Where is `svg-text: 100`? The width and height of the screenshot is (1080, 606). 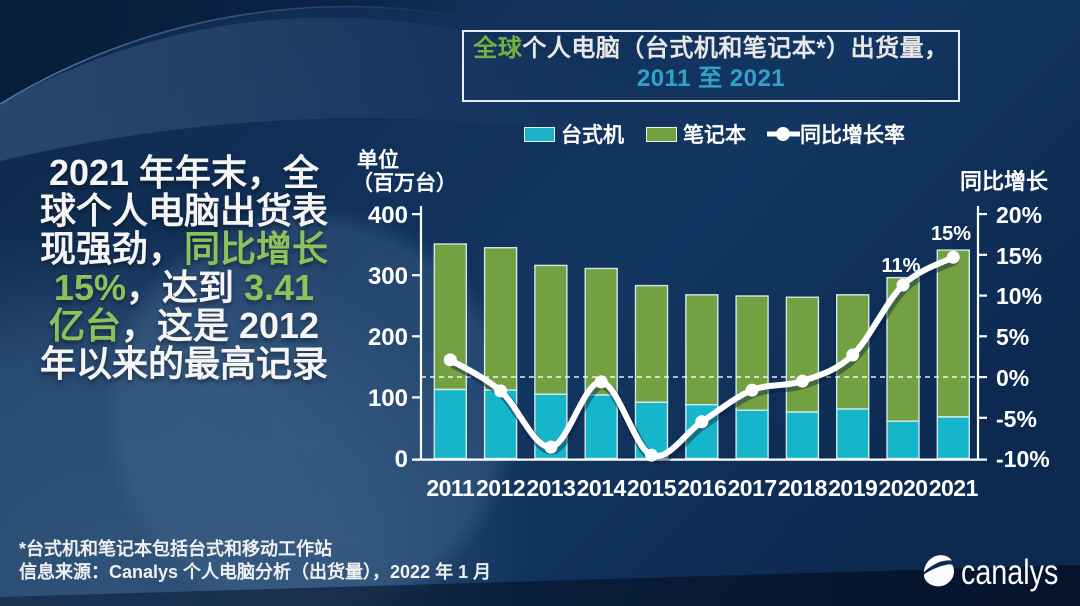
svg-text: 100 is located at coordinates (388, 398).